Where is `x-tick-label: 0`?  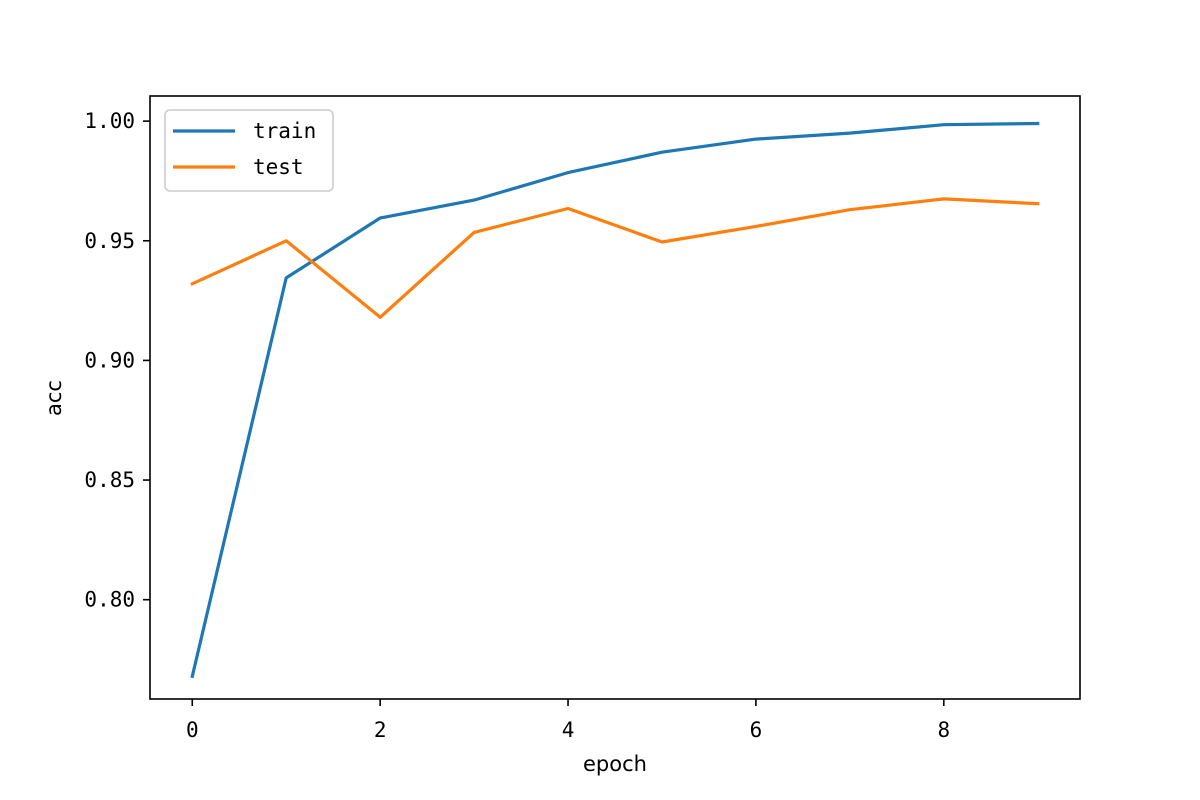
x-tick-label: 0 is located at coordinates (192, 730).